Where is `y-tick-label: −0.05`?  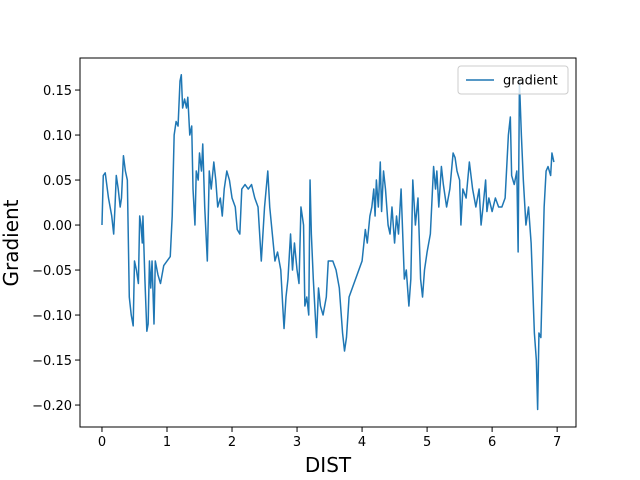
y-tick-label: −0.05 is located at coordinates (52, 271).